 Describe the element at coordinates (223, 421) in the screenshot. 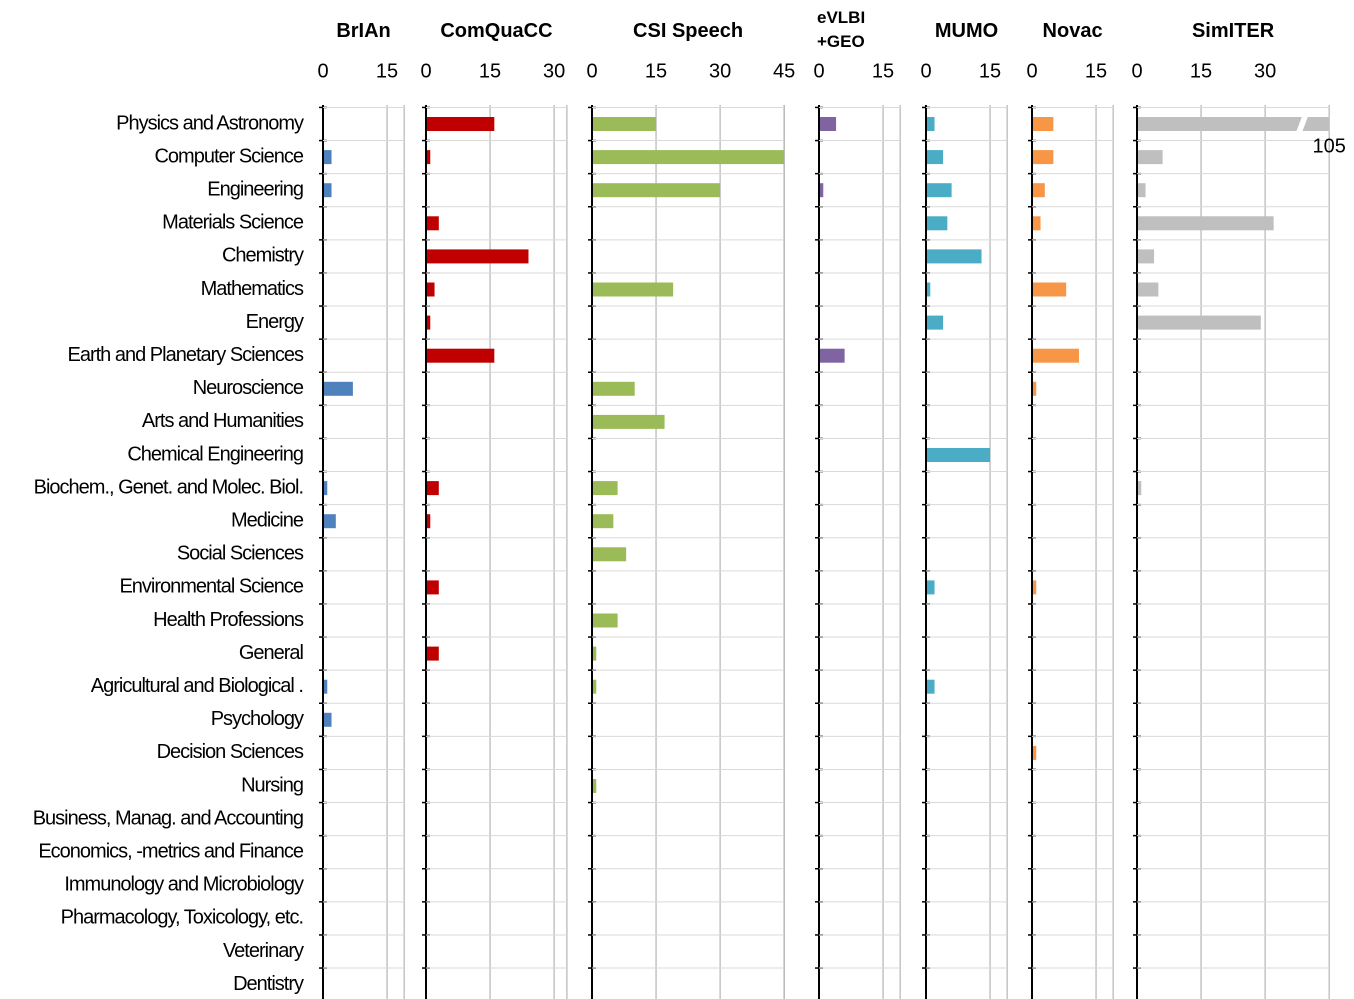

I see `category-label: Arts and Humanities` at that location.